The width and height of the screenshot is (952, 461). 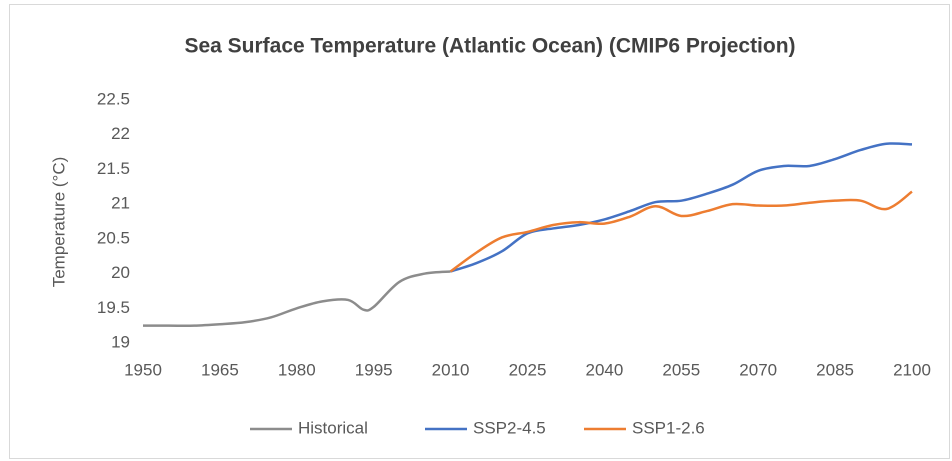 I want to click on y-axis-label: Temperature (°C), so click(x=58, y=222).